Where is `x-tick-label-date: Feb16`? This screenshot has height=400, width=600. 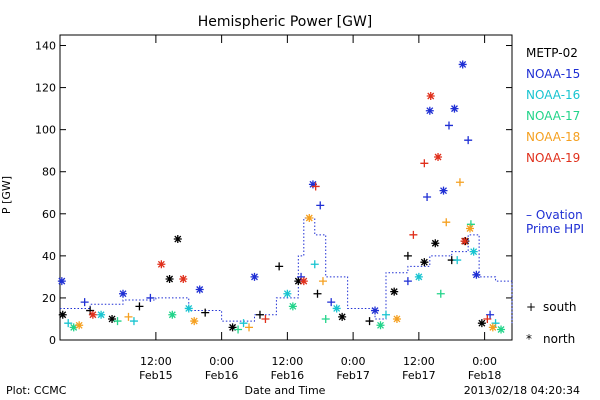 x-tick-label-date: Feb16 is located at coordinates (221, 375).